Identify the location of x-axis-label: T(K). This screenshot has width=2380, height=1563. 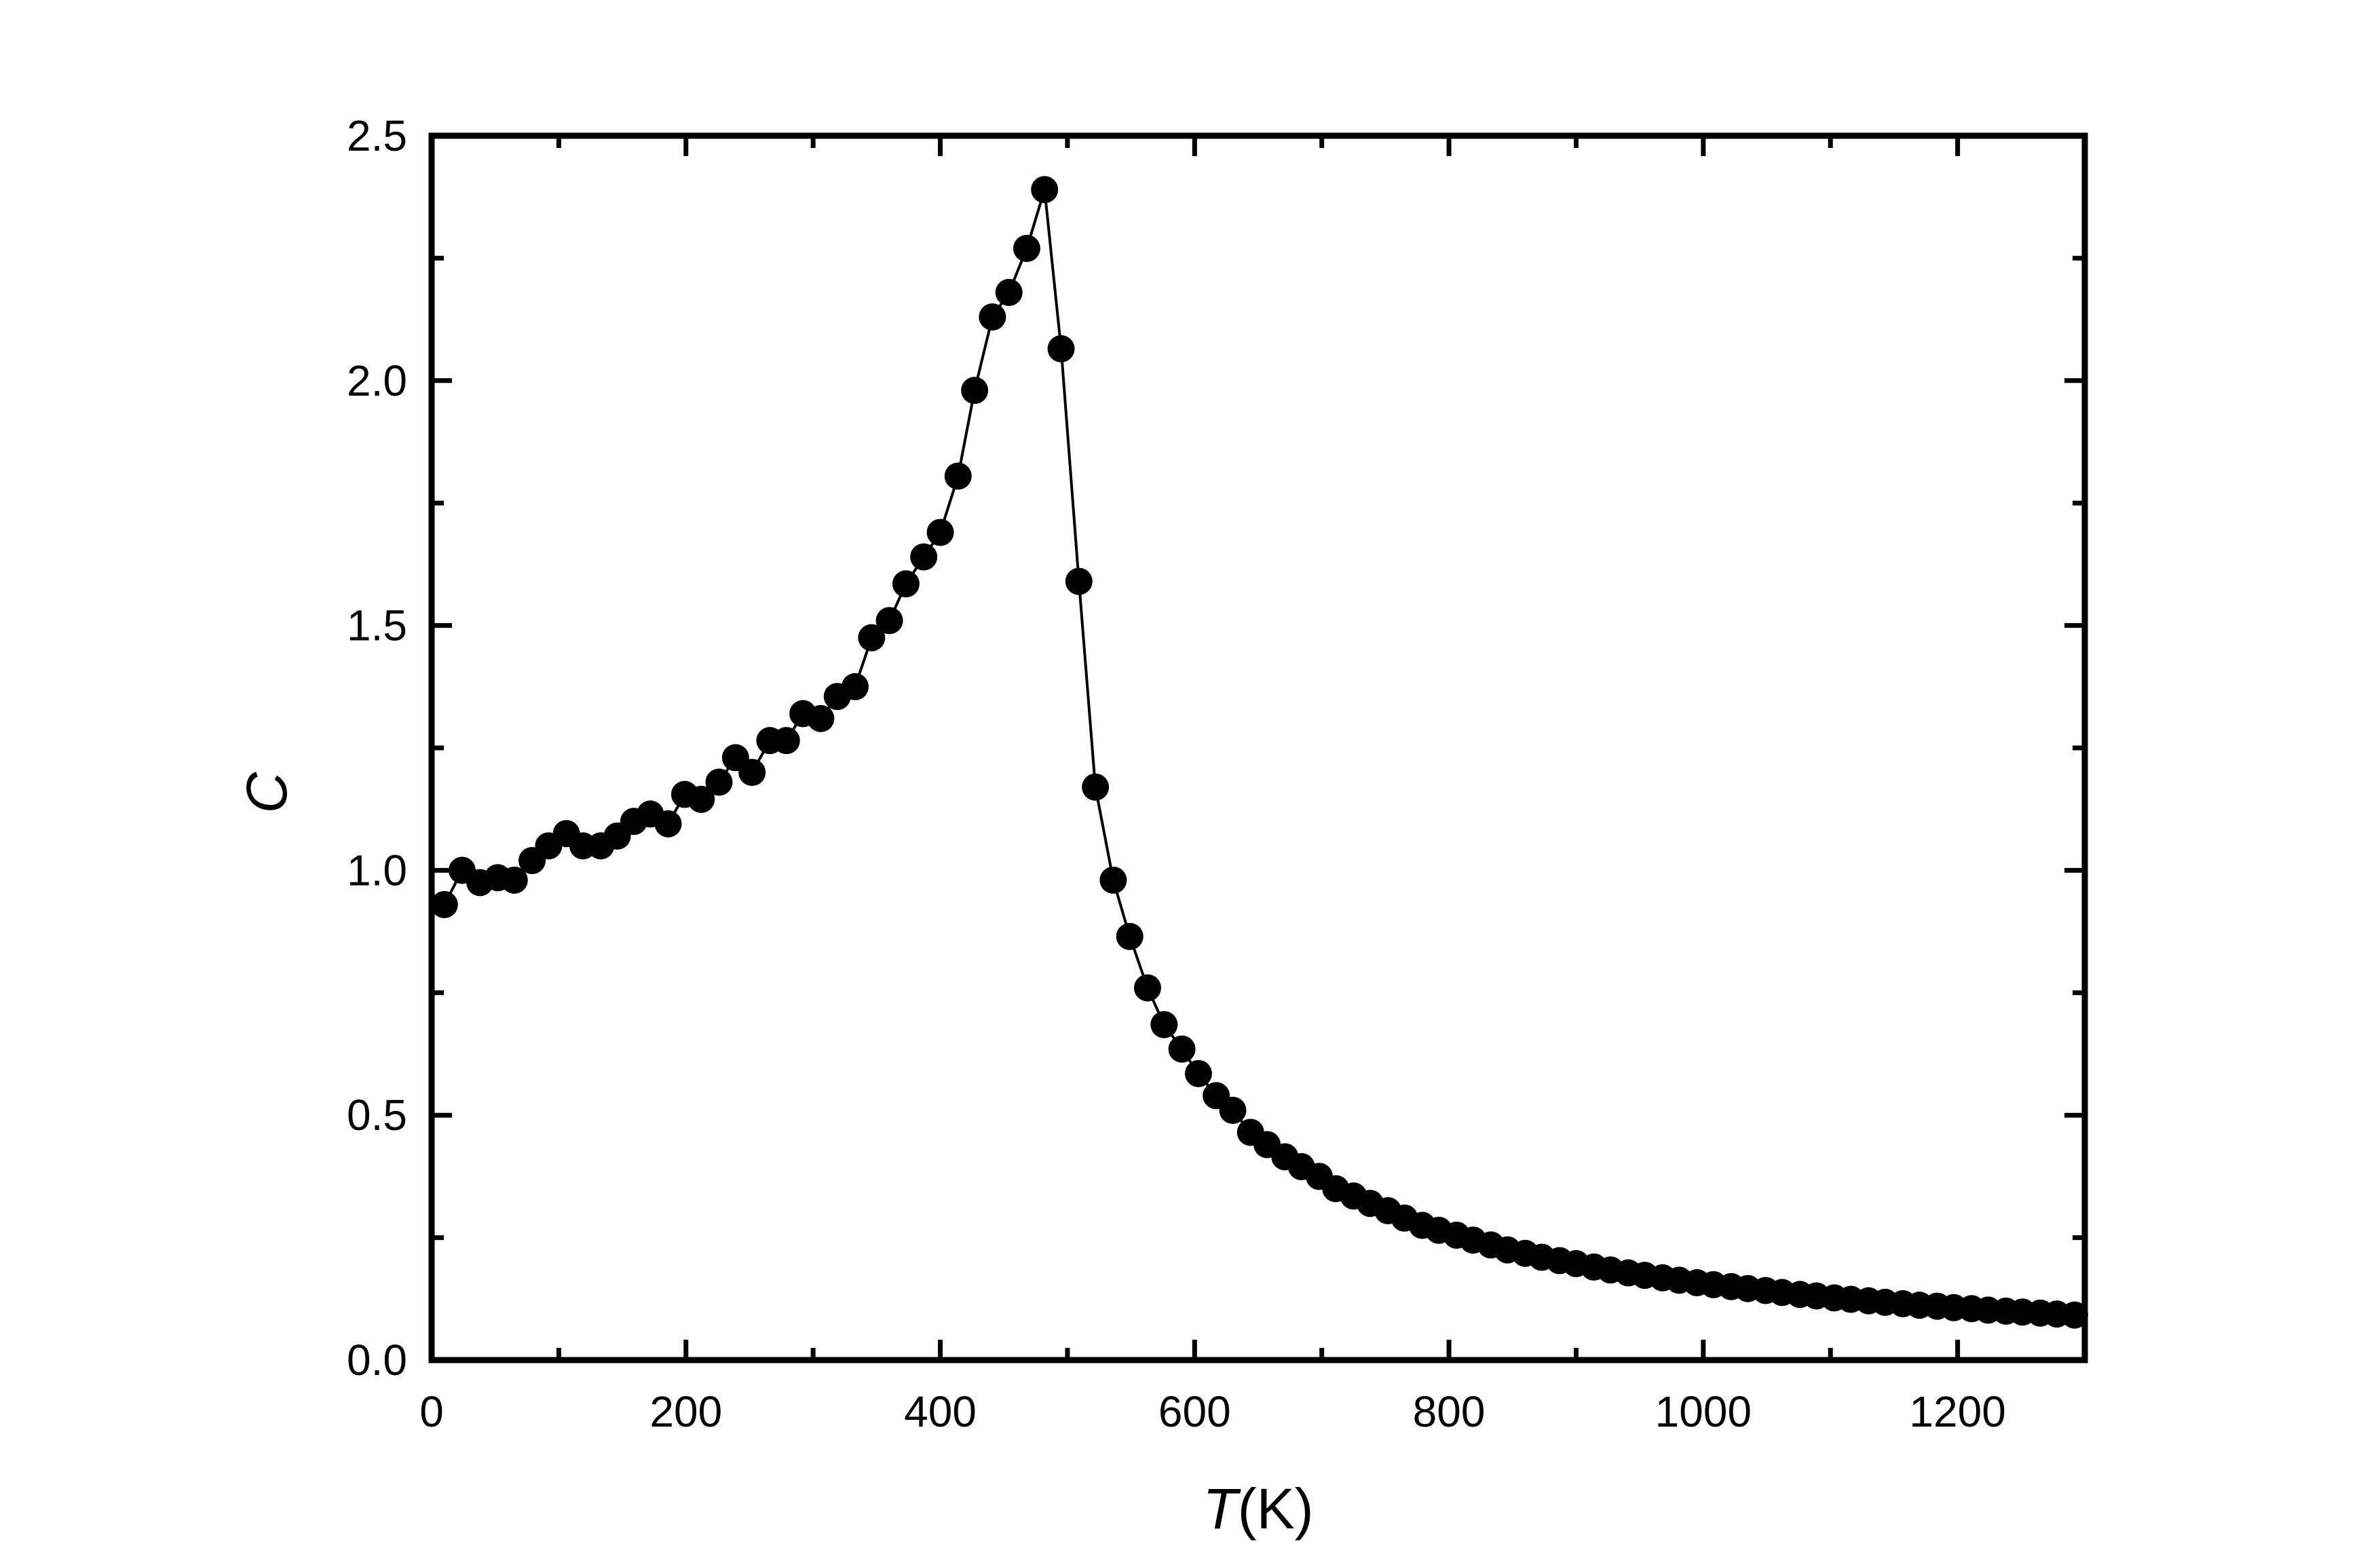
(1258, 1509).